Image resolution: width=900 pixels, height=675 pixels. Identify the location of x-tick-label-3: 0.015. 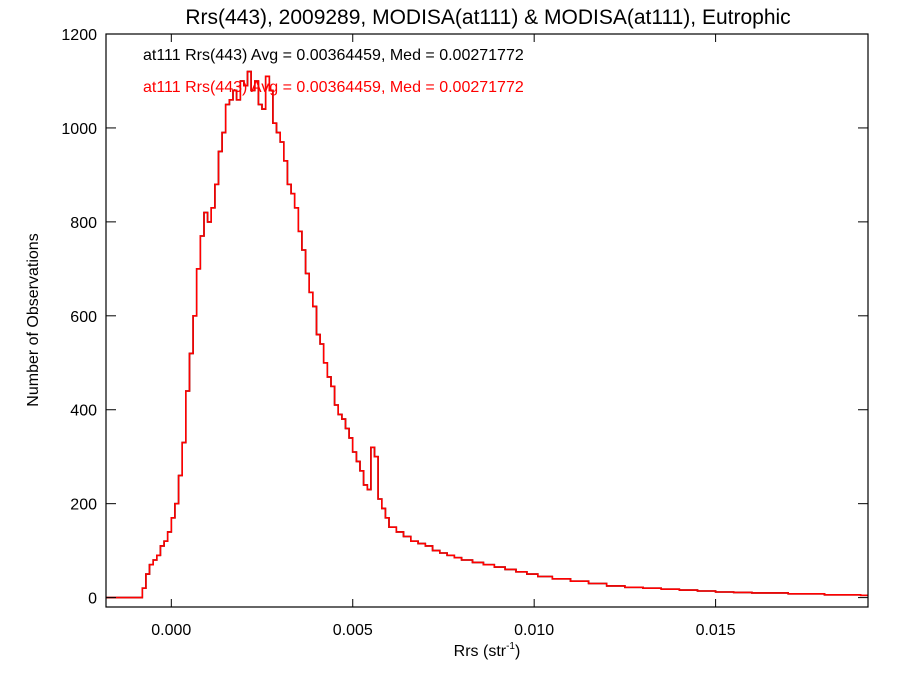
(716, 630).